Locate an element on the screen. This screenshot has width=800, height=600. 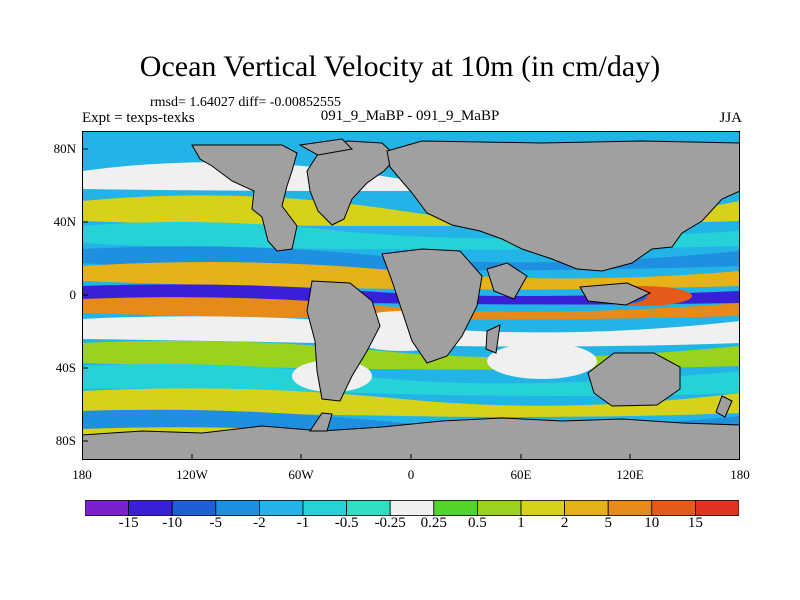
y-tick-label: 0 is located at coordinates (73, 294).